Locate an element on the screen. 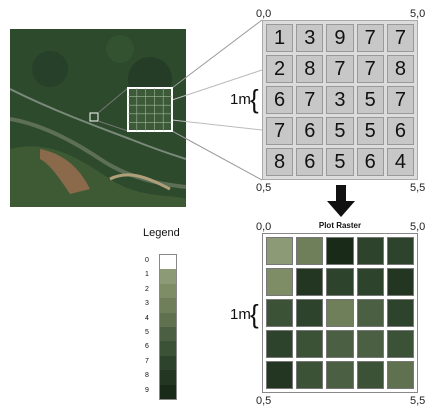  legend-labels: 0 1 2 3 4 5 6 7 8 9 is located at coordinates (150, 326).